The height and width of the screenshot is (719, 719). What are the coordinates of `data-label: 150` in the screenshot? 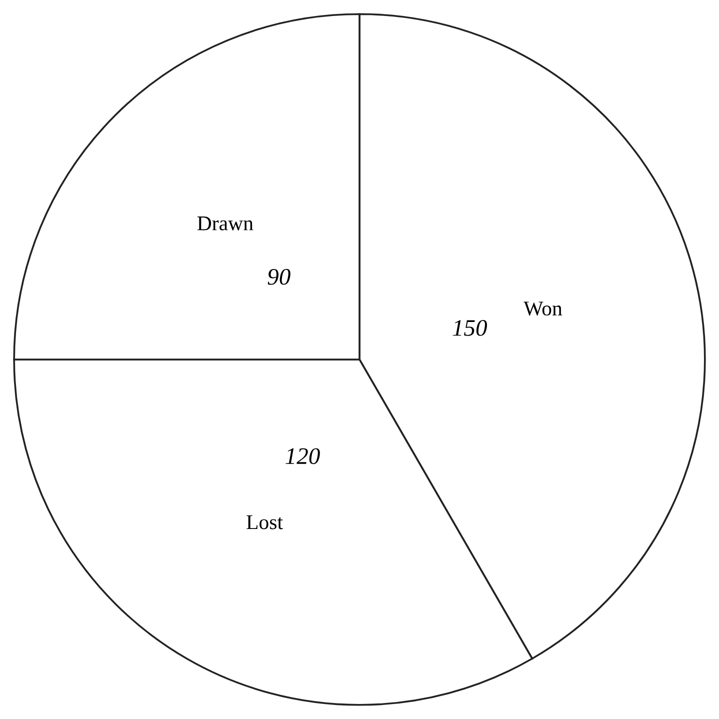 It's located at (470, 328).